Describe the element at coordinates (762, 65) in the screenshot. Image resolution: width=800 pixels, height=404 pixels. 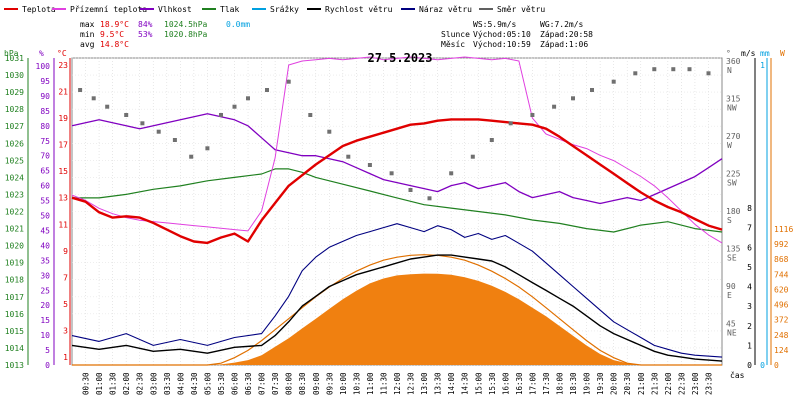
I see `mm-tick-label: 1` at that location.